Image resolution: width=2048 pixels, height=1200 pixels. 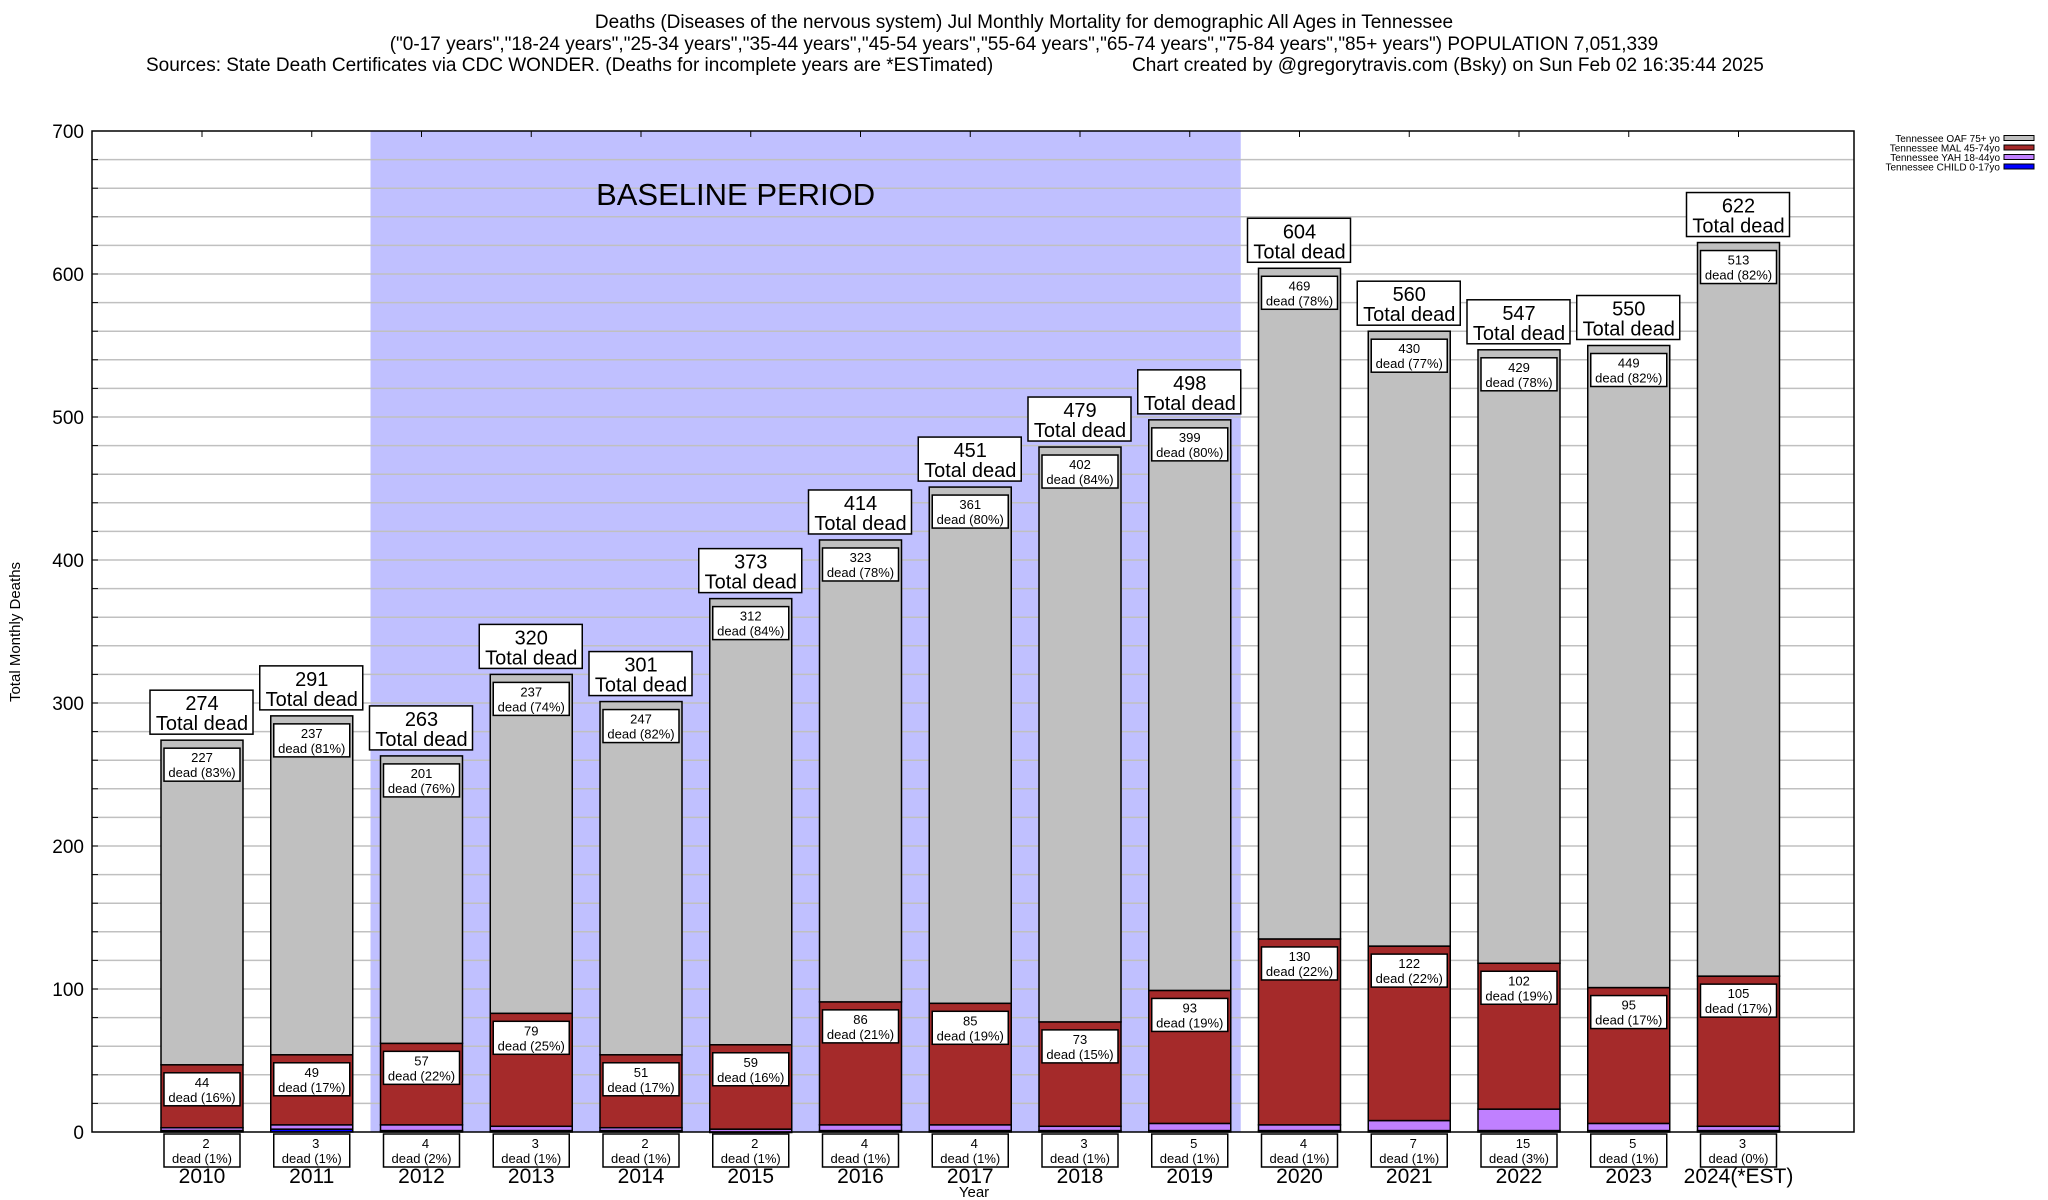 What do you see at coordinates (750, 1077) in the screenshot?
I see `segment-label-pct: dead (16%)` at bounding box center [750, 1077].